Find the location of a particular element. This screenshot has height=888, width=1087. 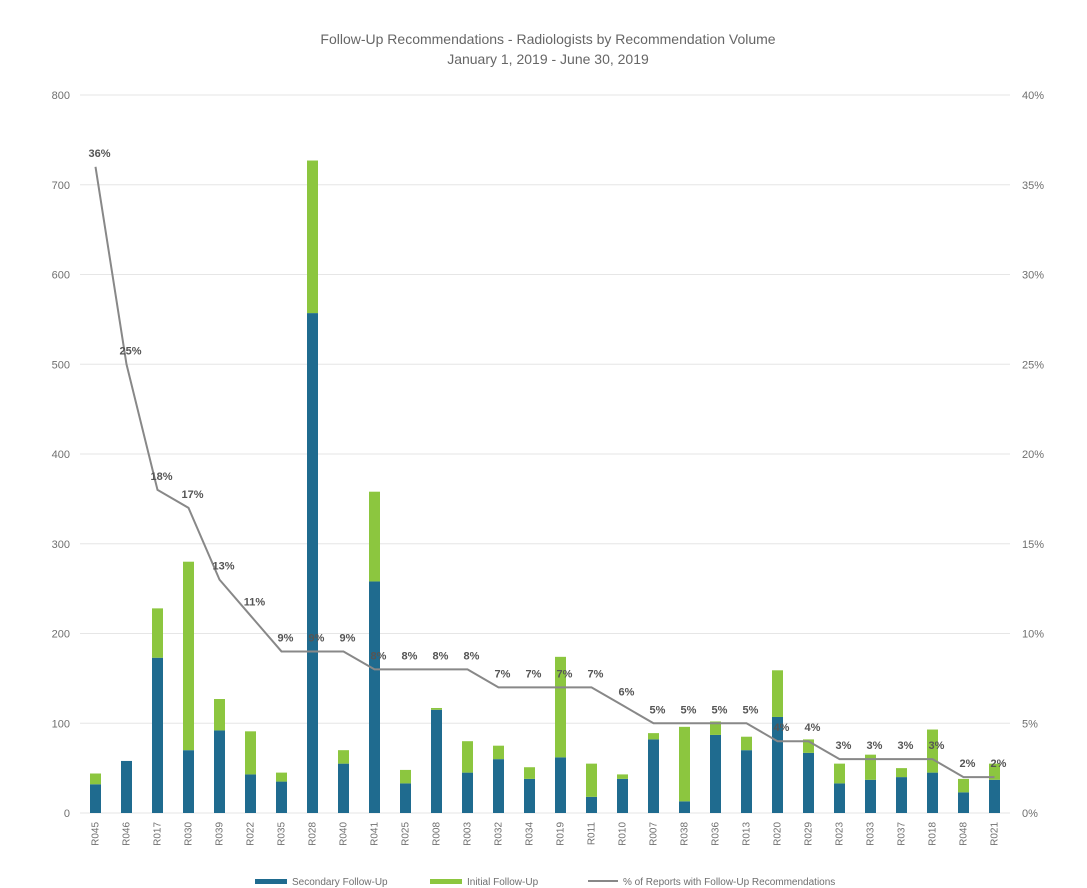

percent-data-label: 17% is located at coordinates (192, 495).